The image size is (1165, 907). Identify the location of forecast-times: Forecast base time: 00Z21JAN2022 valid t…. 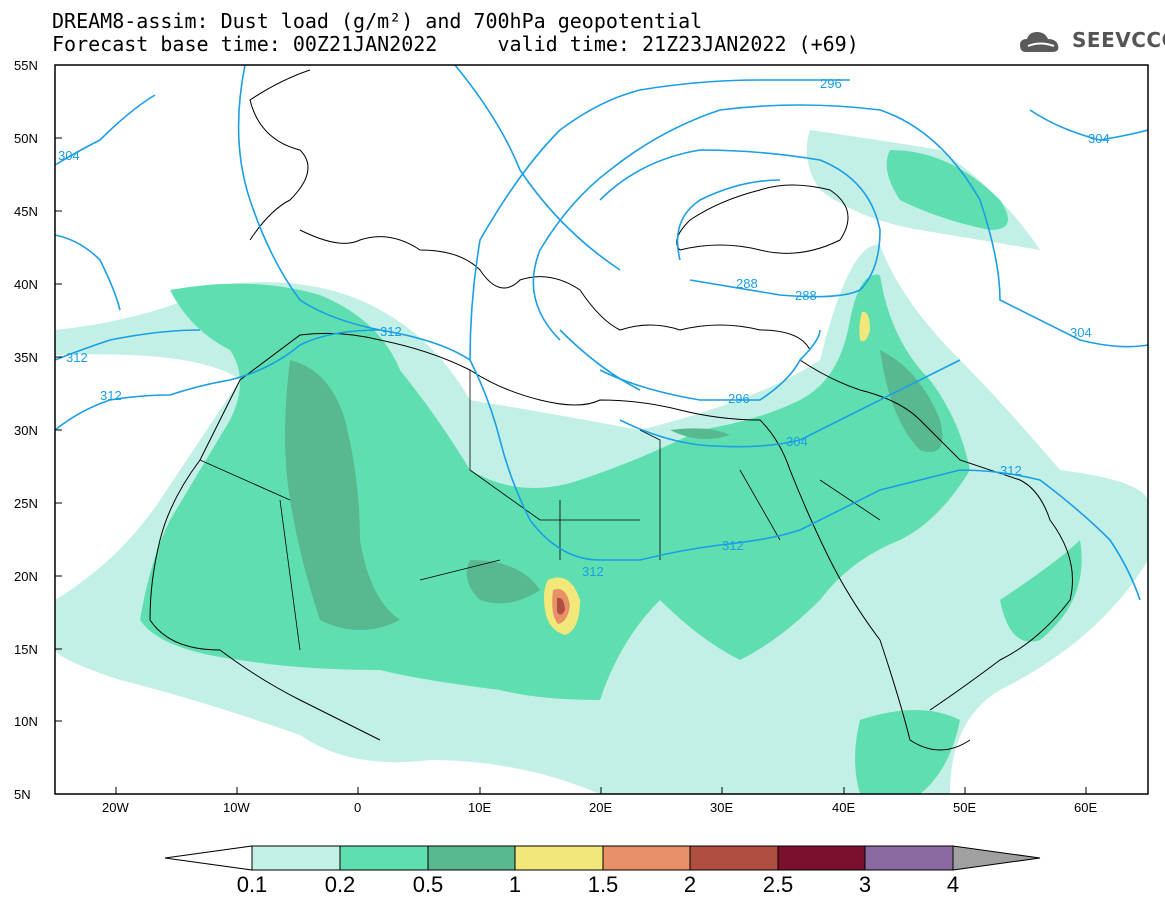
(455, 44).